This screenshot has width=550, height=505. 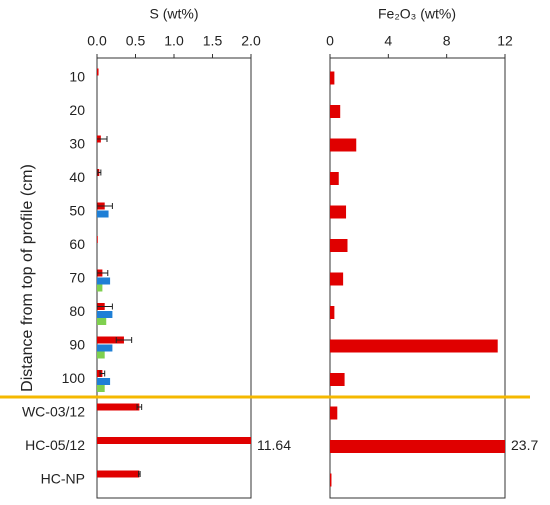 I want to click on y-tick-label: WC-03/12, so click(x=53, y=412).